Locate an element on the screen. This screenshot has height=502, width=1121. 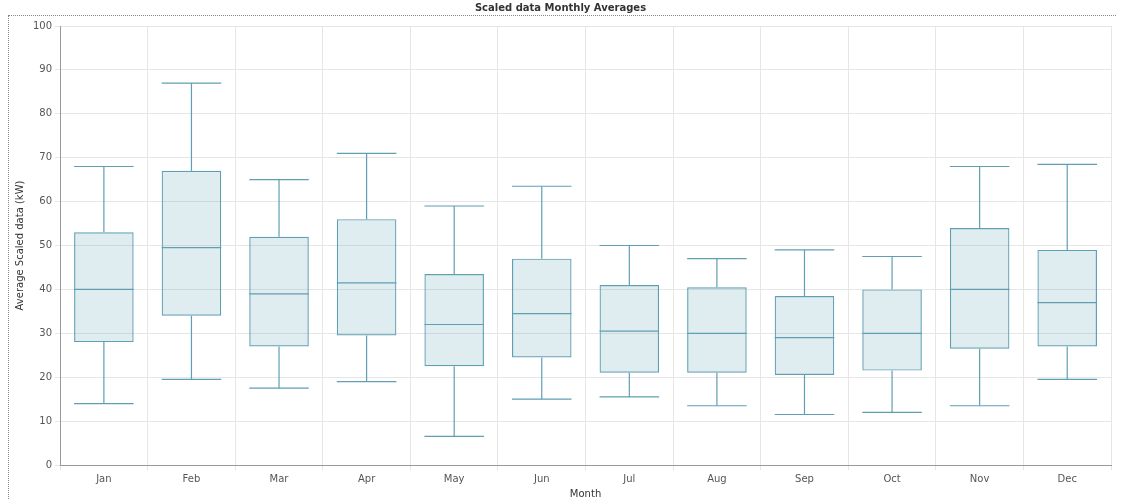
x-tick-label: Oct is located at coordinates (892, 478).